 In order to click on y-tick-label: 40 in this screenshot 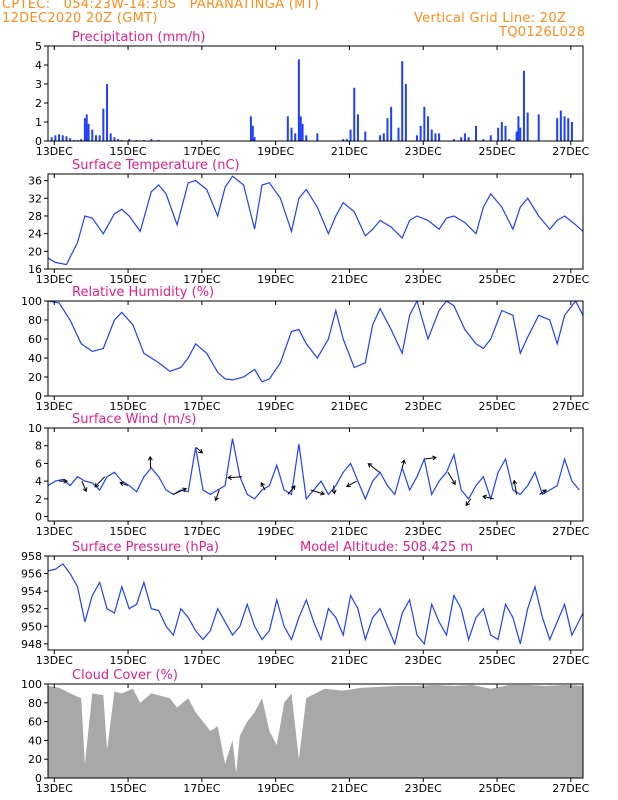, I will do `click(35, 358)`.